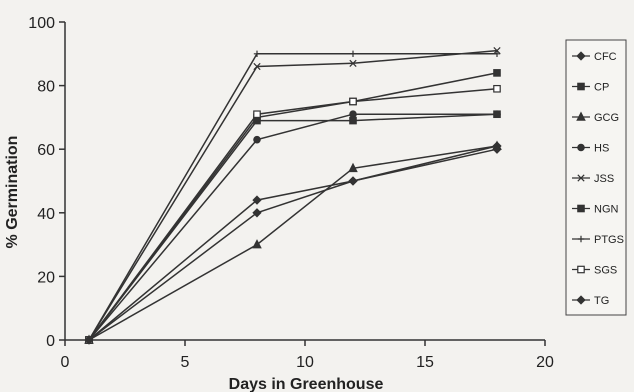 This screenshot has width=634, height=392. I want to click on x-tick-label: 15, so click(425, 362).